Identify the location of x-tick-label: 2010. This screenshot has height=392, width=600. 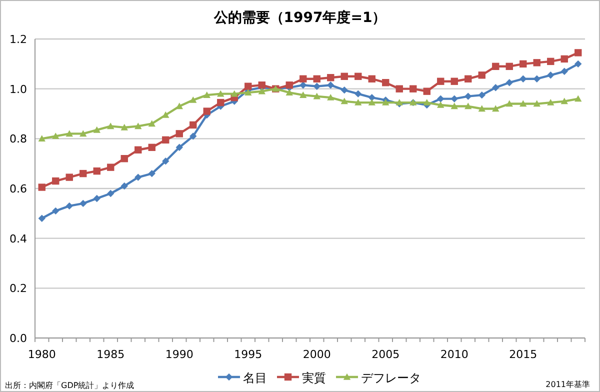
(454, 354).